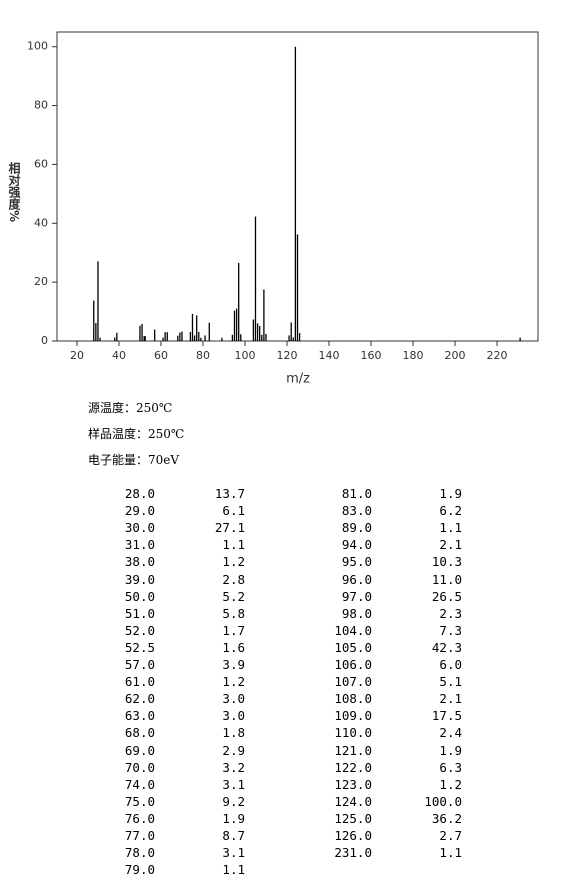 Image resolution: width=570 pixels, height=893 pixels. I want to click on intensity-cell: 100.0, so click(443, 801).